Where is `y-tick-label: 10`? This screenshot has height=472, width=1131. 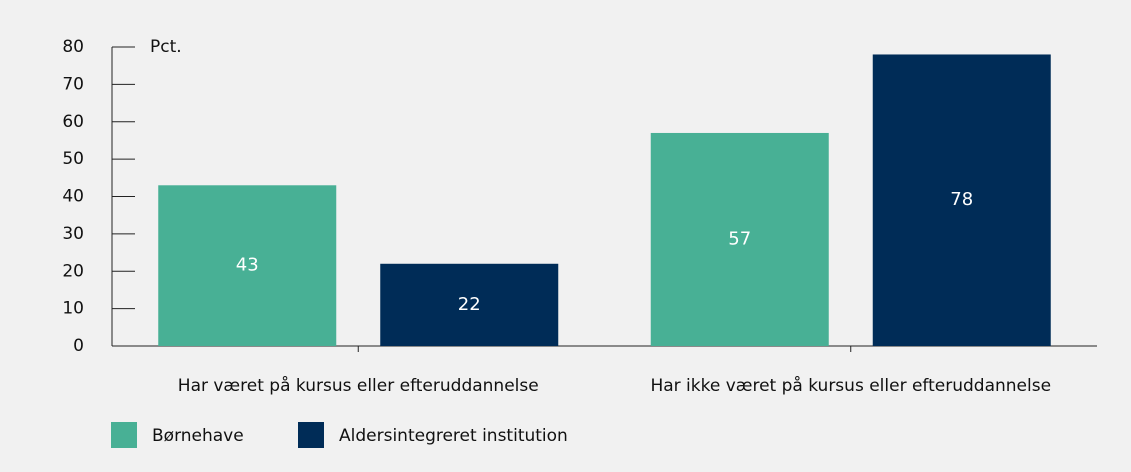
y-tick-label: 10 is located at coordinates (73, 309).